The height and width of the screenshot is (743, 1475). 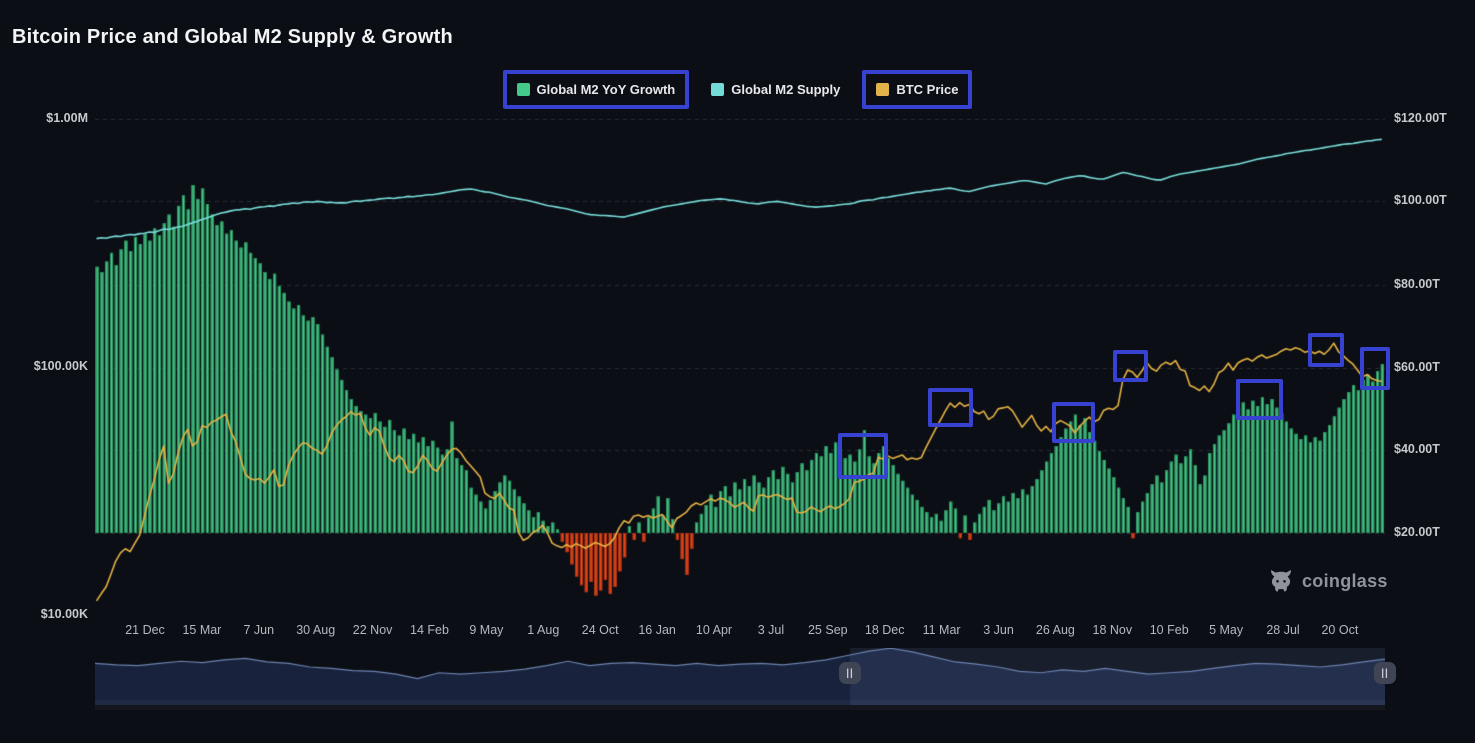 I want to click on coinglass-watermark: coinglass, so click(x=1328, y=581).